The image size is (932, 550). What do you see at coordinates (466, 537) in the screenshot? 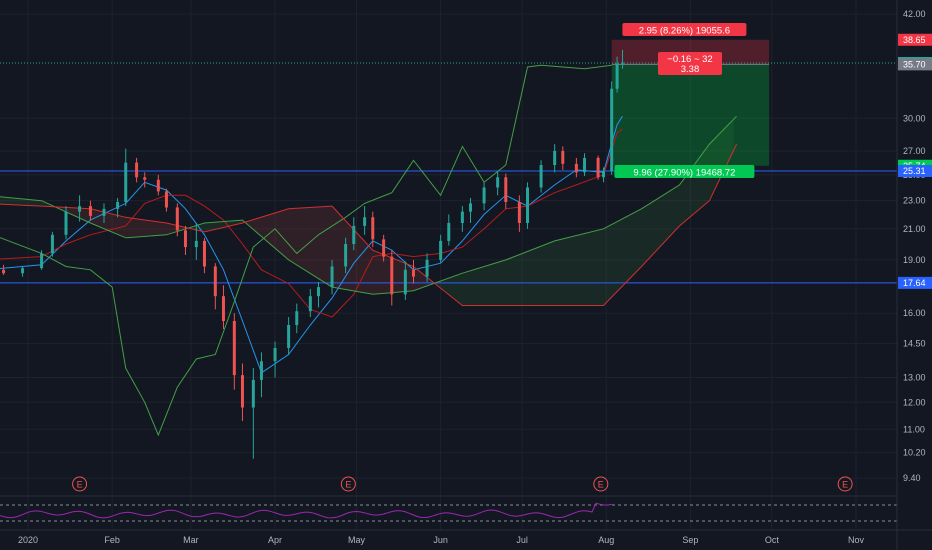
I see `time-axis: 2020 Feb Mar Apr May Jun Jul Aug Sep Oct Nov` at bounding box center [466, 537].